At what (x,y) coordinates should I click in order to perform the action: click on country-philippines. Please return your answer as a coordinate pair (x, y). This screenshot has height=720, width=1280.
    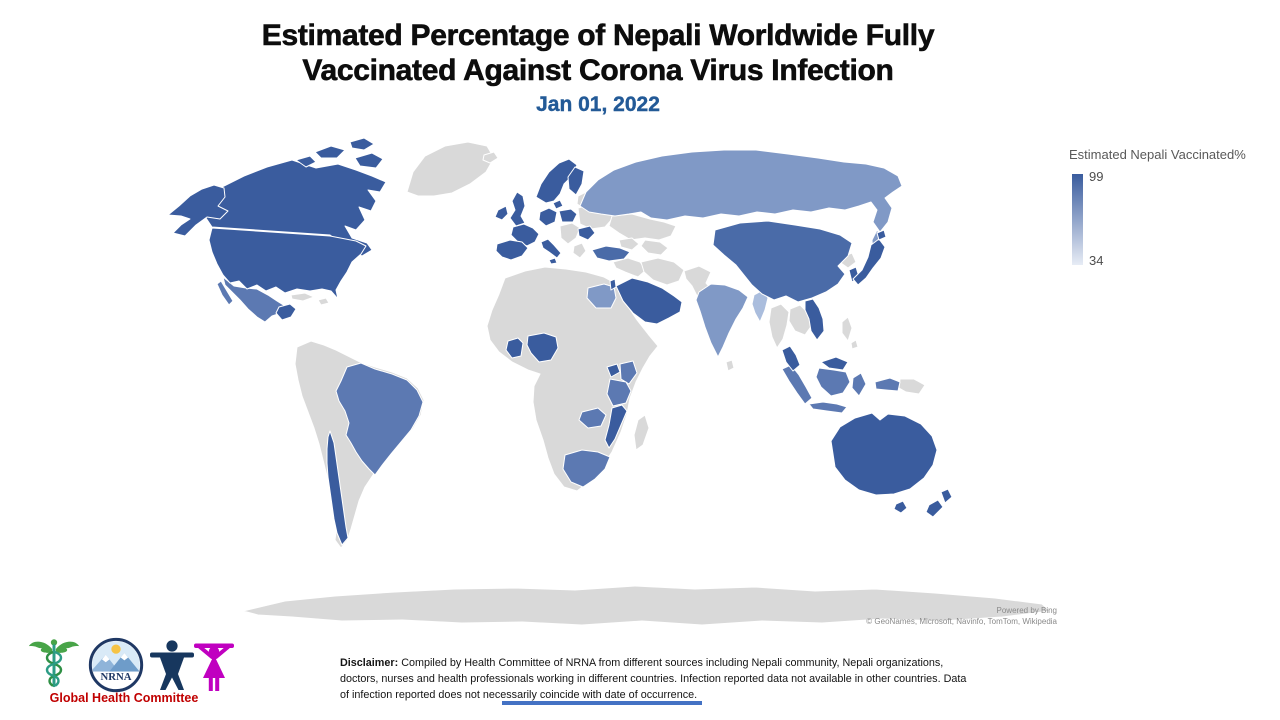
    Looking at the image, I should click on (847, 329).